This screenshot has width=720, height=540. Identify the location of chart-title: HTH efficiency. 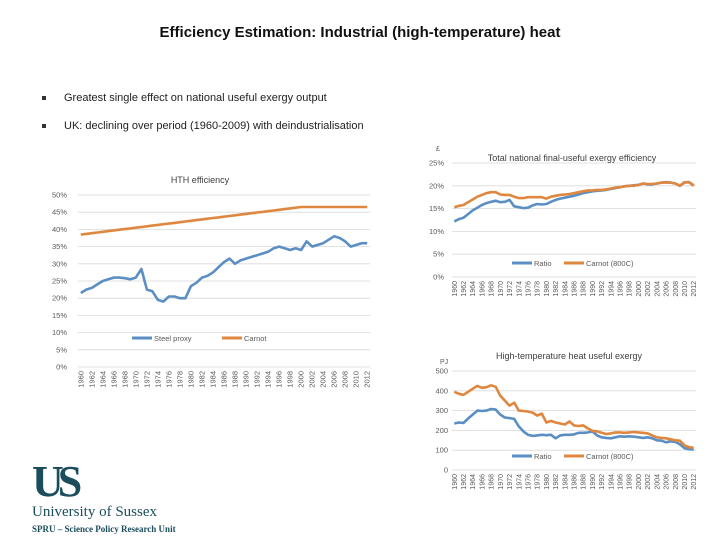
(200, 180).